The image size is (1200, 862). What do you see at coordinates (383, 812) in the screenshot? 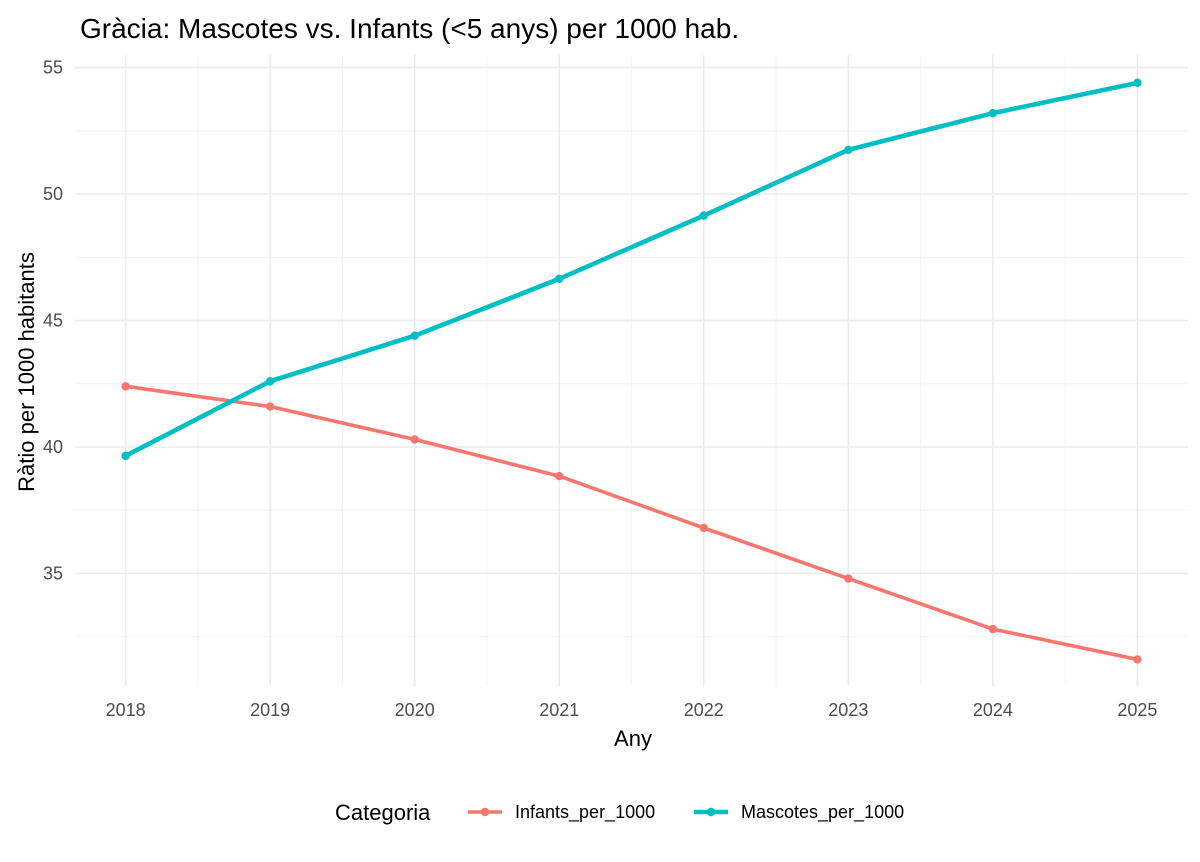
I see `legend-title: Categoria` at bounding box center [383, 812].